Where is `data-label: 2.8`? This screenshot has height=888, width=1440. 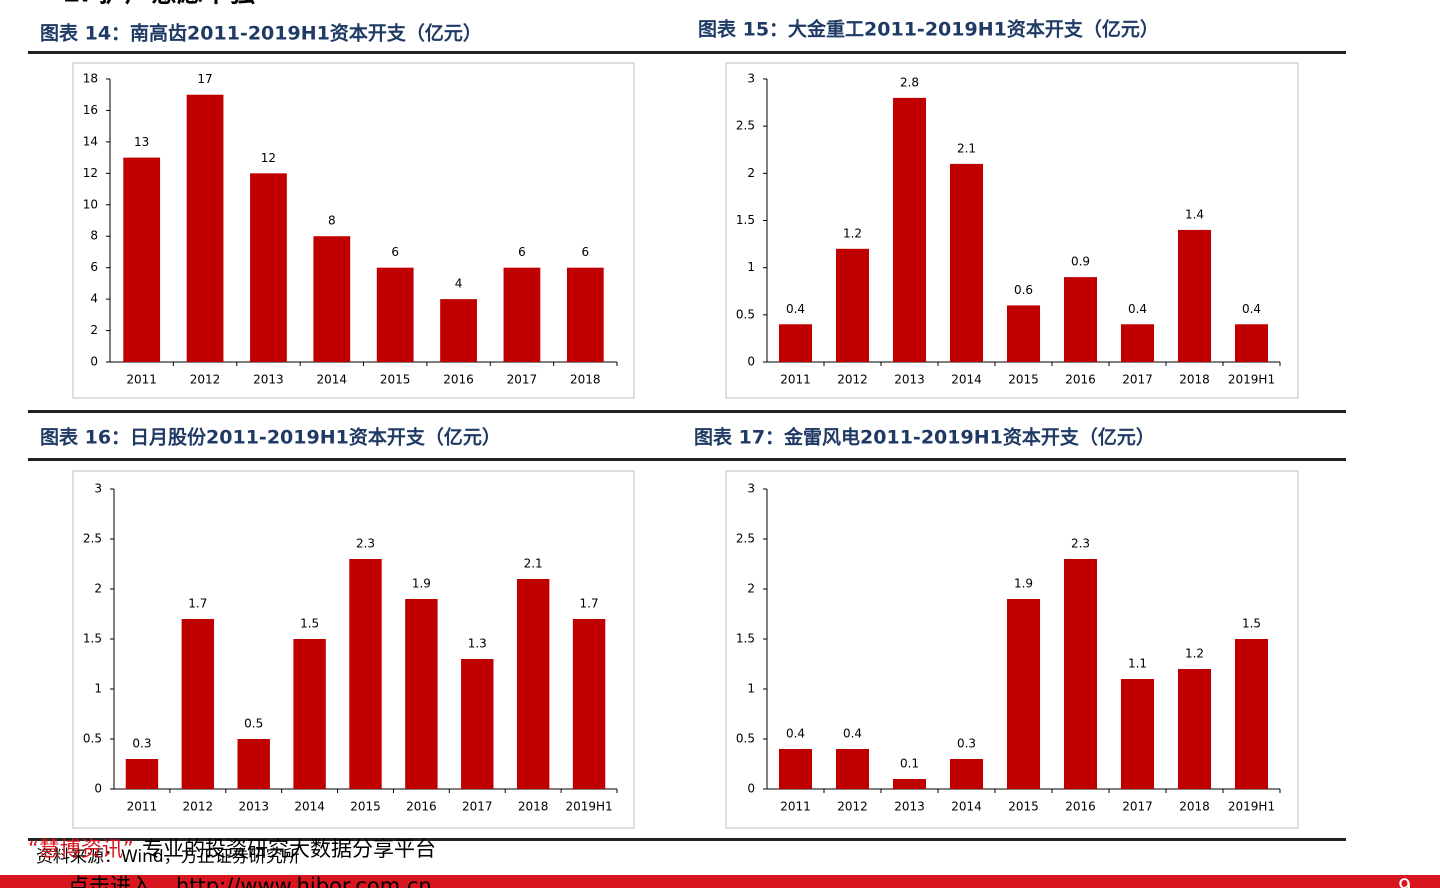
data-label: 2.8 is located at coordinates (909, 82).